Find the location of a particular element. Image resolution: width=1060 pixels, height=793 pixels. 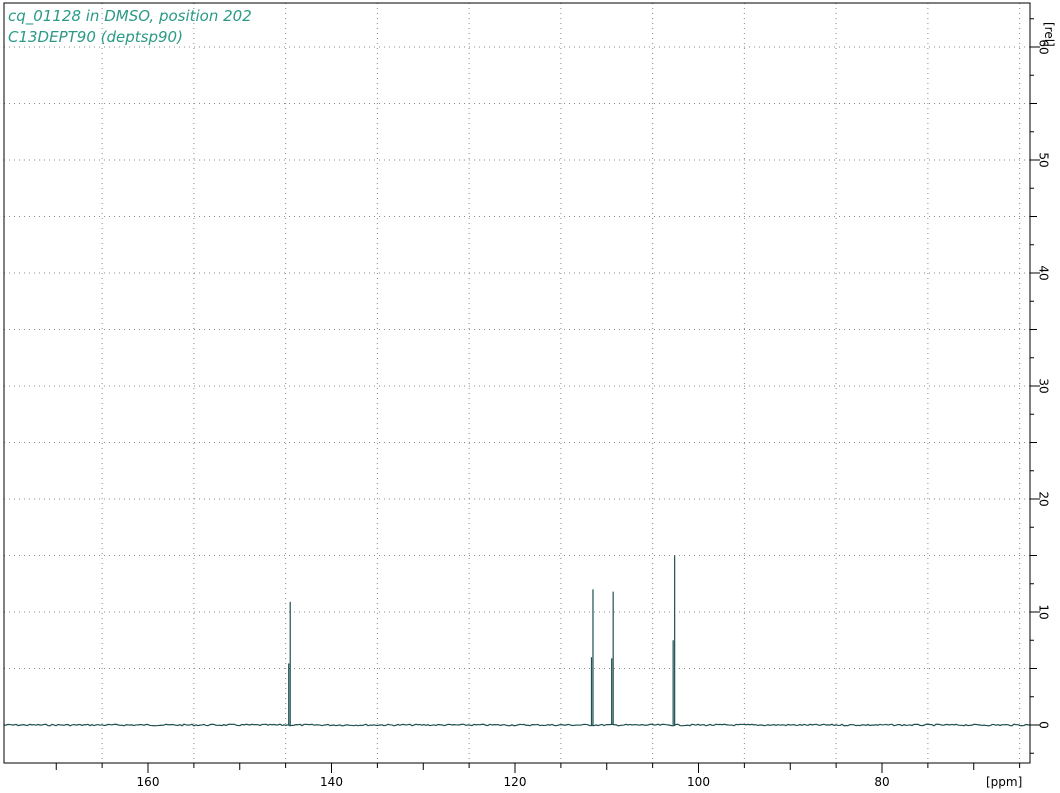

spectrum-baseline is located at coordinates (517, 725).